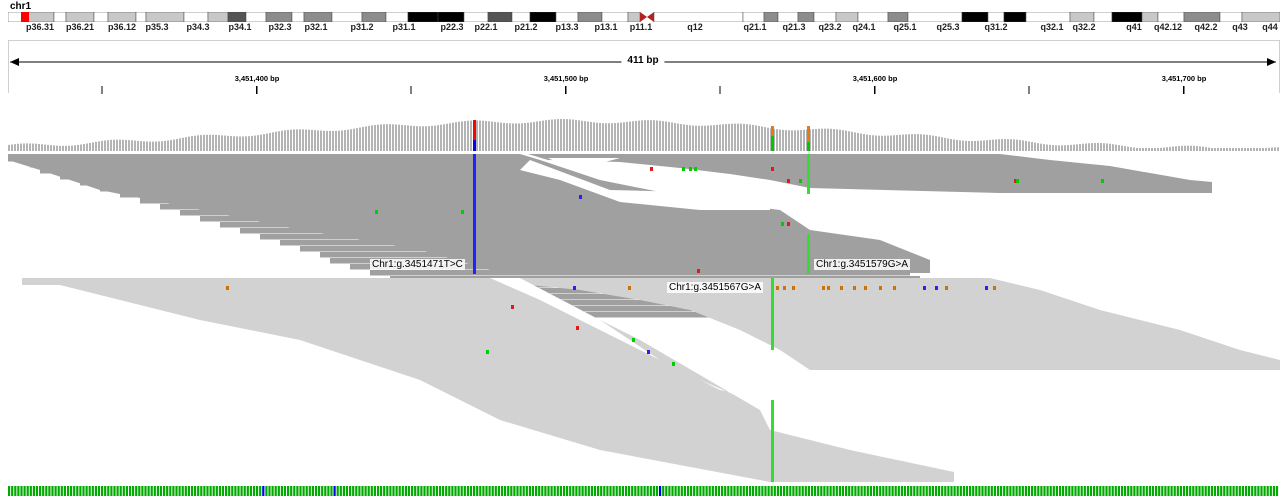  Describe the element at coordinates (862, 264) in the screenshot. I see `variant-label: Chr1:g.3451579G>A` at that location.